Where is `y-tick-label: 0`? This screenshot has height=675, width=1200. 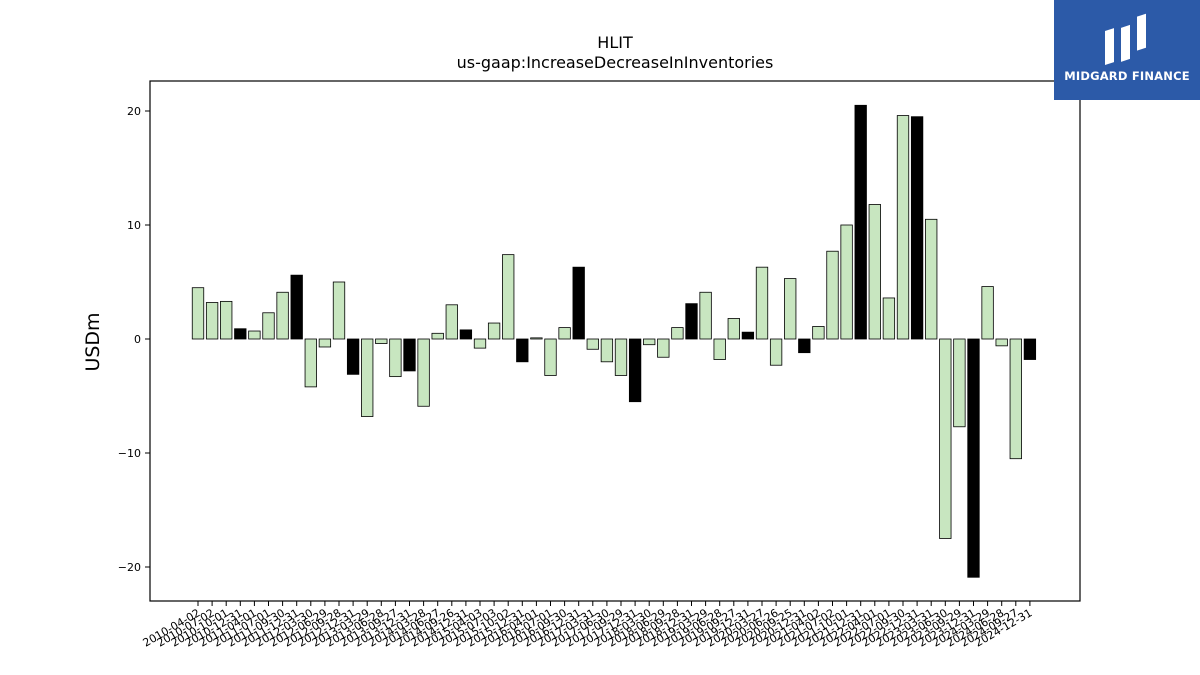
y-tick-label: 0 is located at coordinates (137, 339).